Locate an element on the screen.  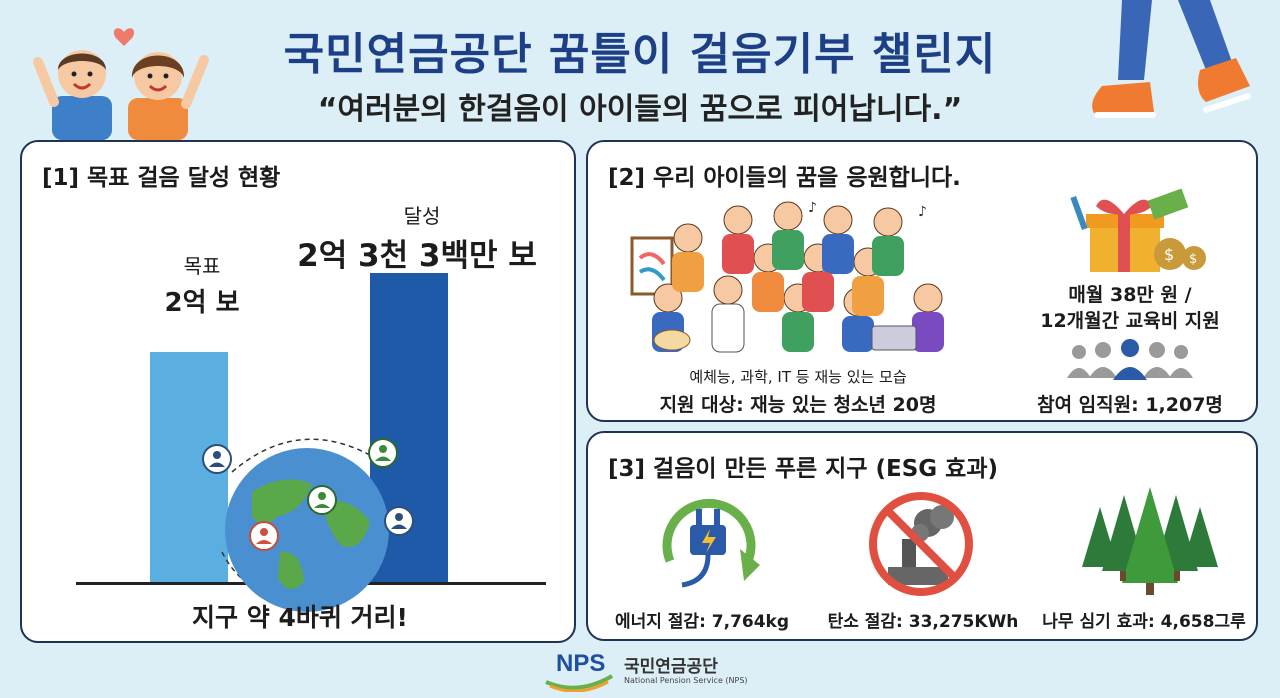
org-name: 국민연금공단 is located at coordinates (671, 667).